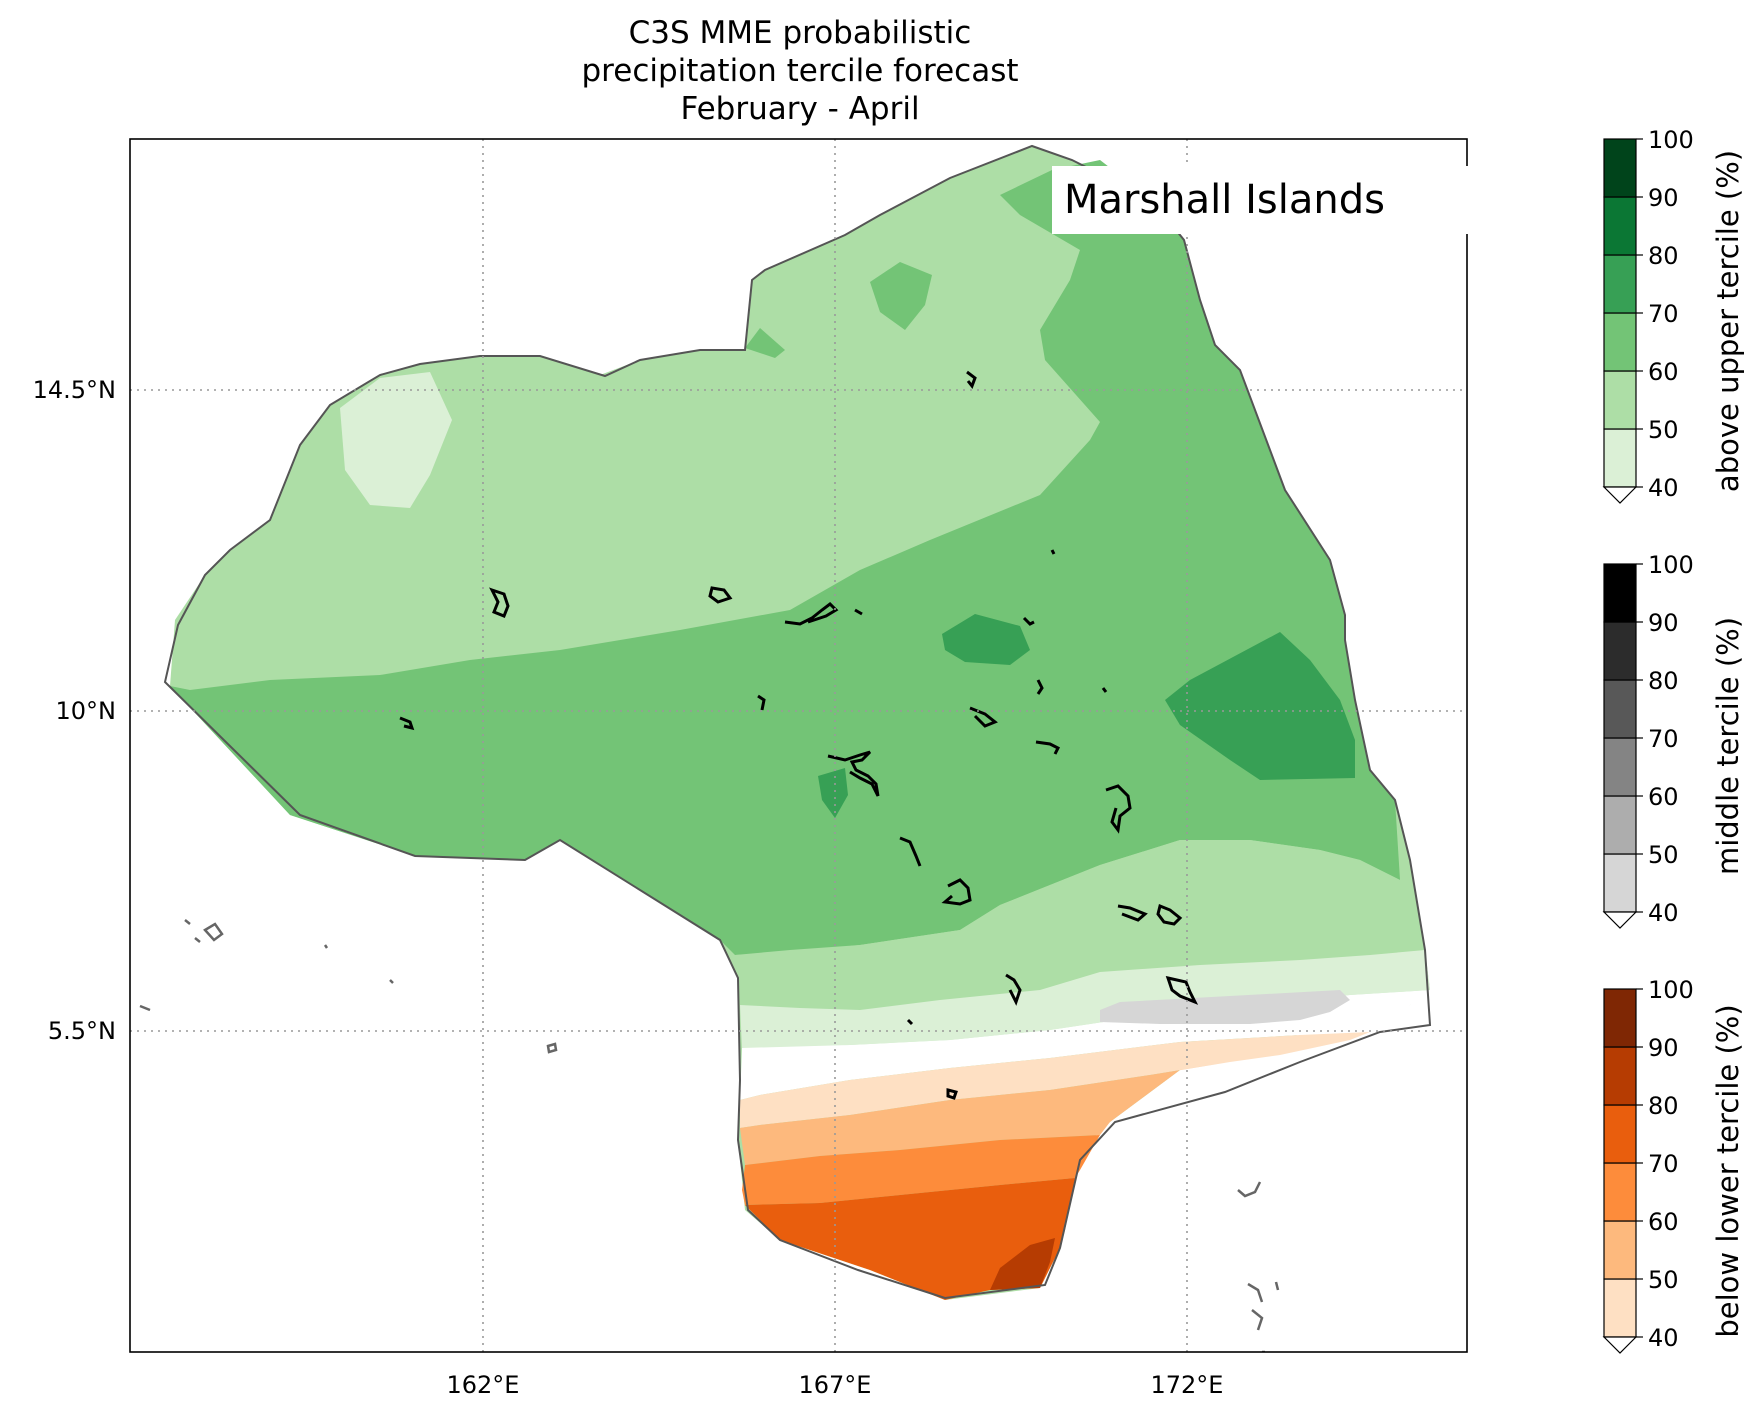 The height and width of the screenshot is (1408, 1764). Describe the element at coordinates (82, 1031) in the screenshot. I see `lat-tick-label: 5.5°N` at that location.